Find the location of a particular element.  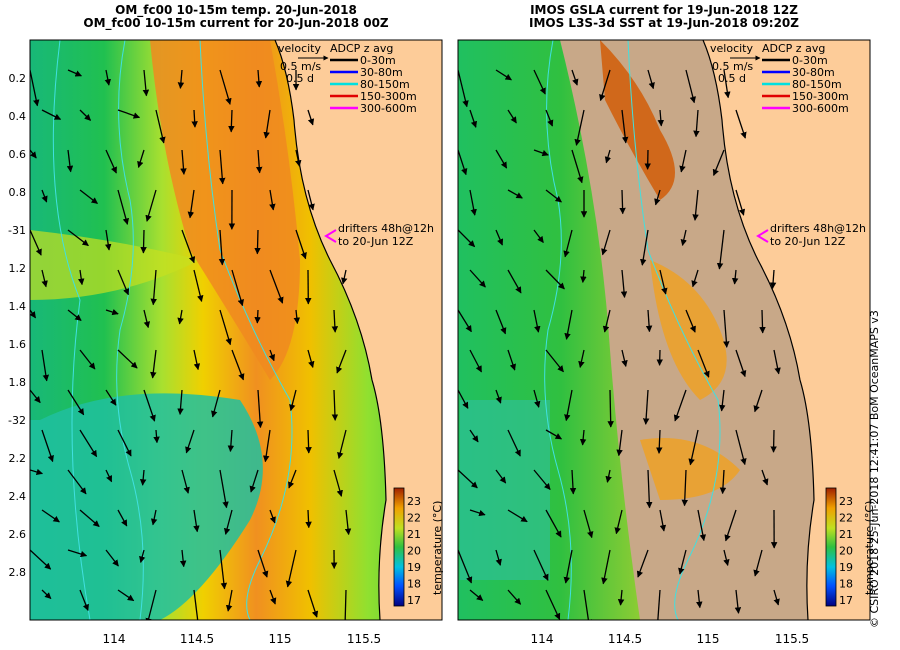

y-axis-label: 1.6 is located at coordinates (18, 344).